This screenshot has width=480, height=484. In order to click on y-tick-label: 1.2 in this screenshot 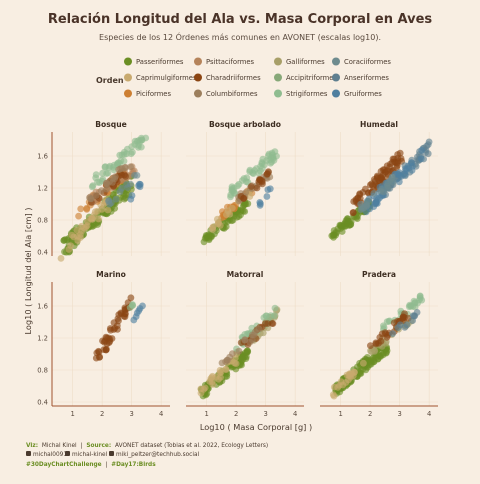, I will do `click(42, 338)`.